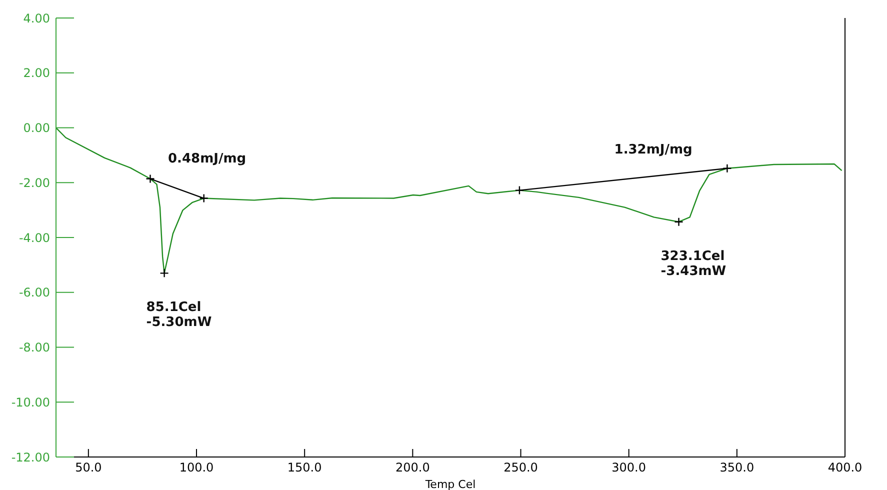 The height and width of the screenshot is (490, 887). What do you see at coordinates (34, 293) in the screenshot?
I see `y-tick-label: -6.00` at bounding box center [34, 293].